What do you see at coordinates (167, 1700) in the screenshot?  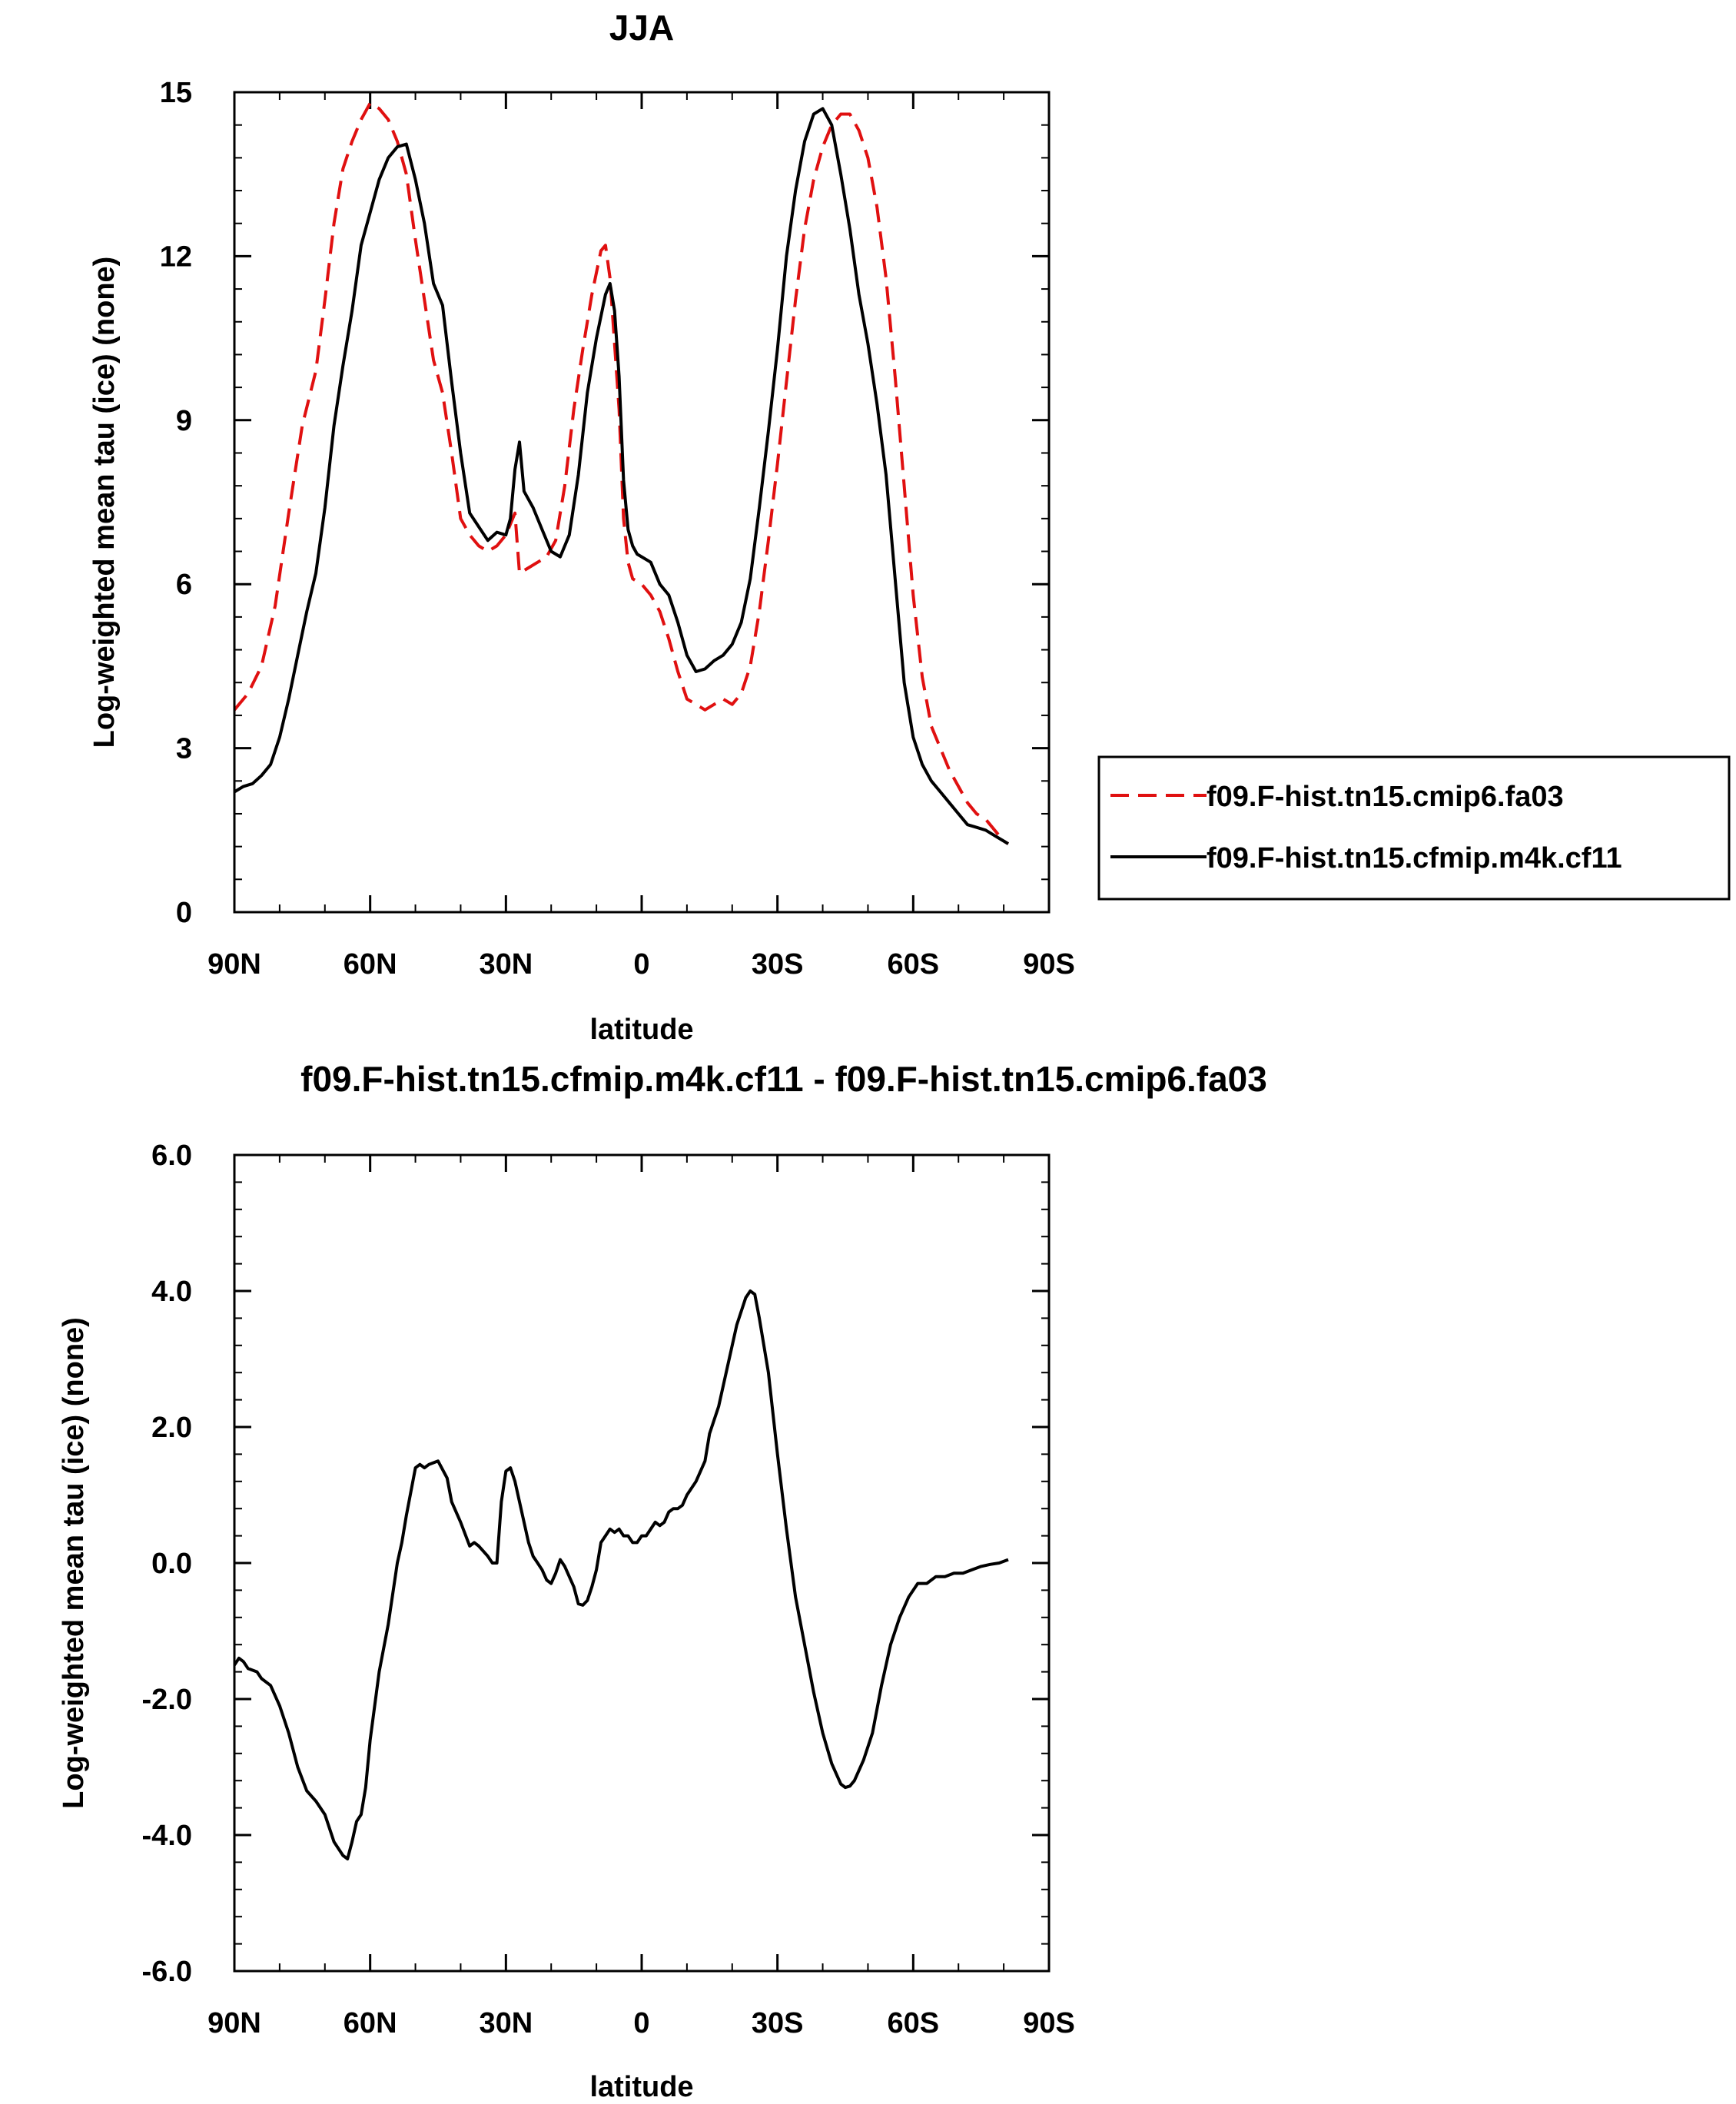 I see `y-tick-label: -2.0` at bounding box center [167, 1700].